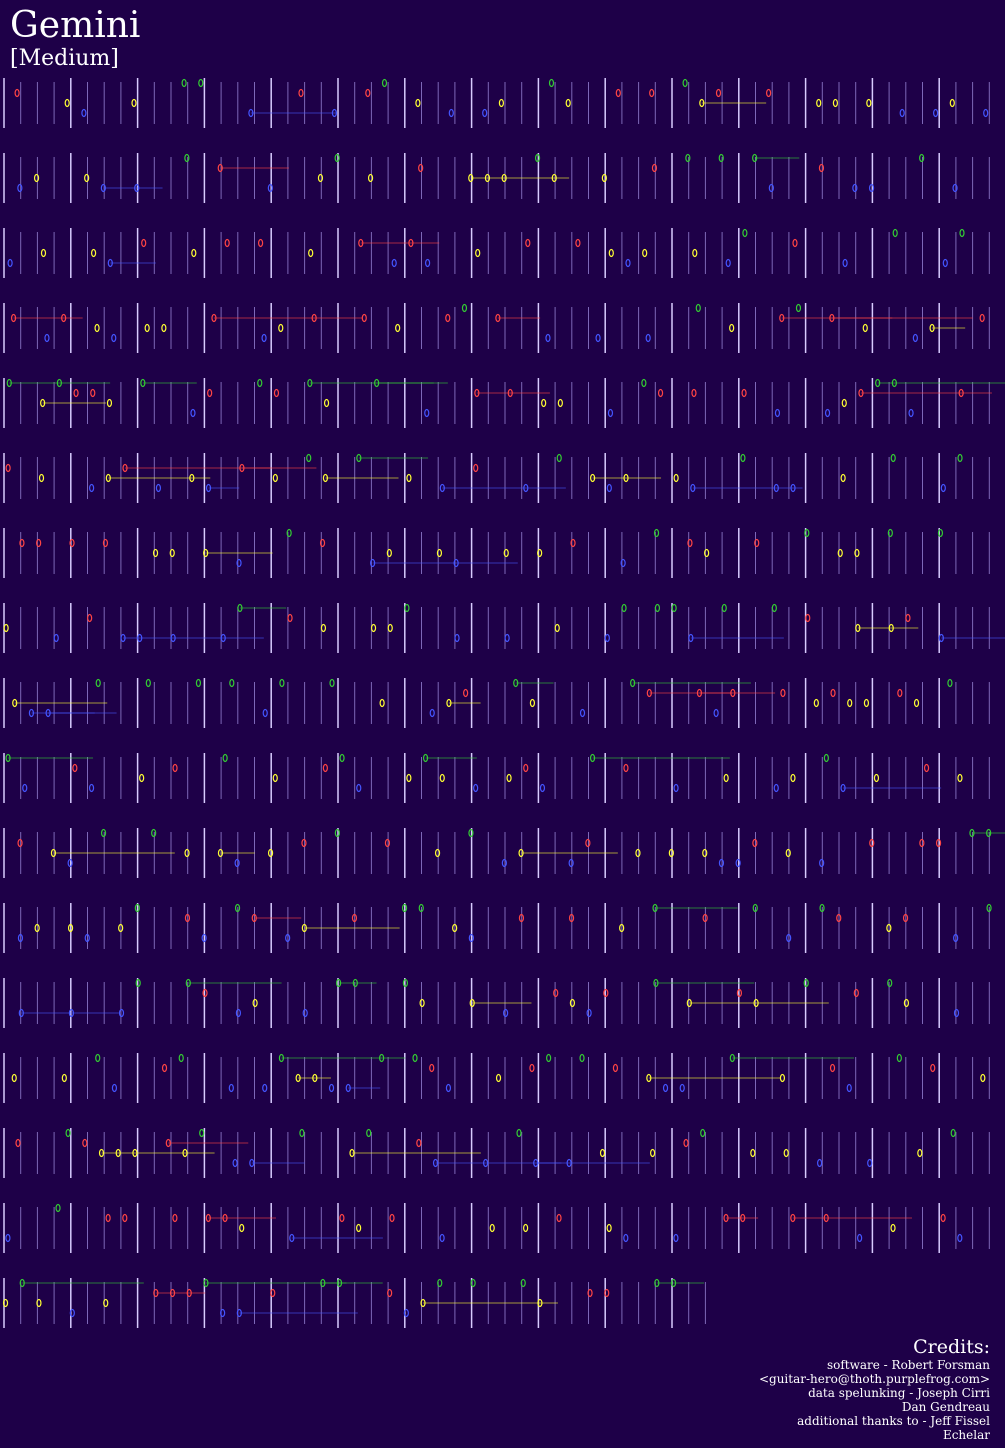 The width and height of the screenshot is (1005, 1448). I want to click on song-title: Gemini, so click(75, 25).